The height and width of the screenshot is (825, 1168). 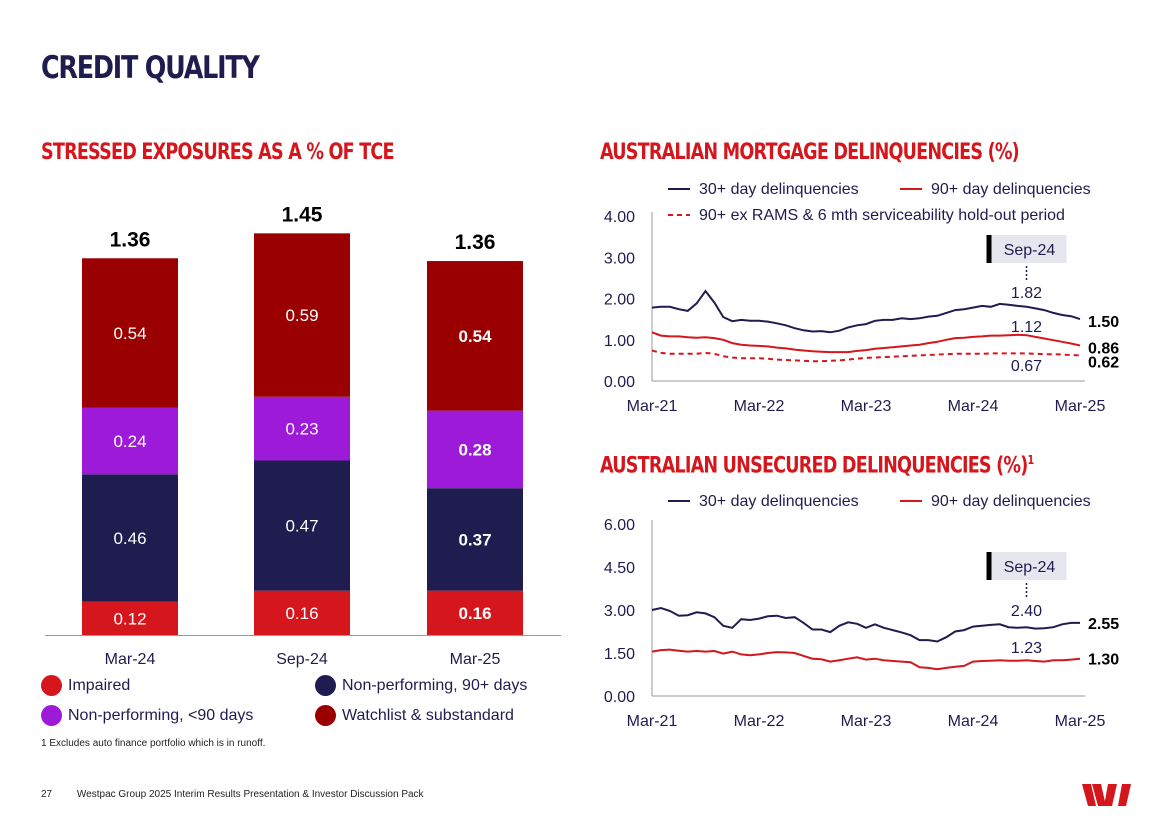 What do you see at coordinates (1106, 795) in the screenshot?
I see `westpac-logo` at bounding box center [1106, 795].